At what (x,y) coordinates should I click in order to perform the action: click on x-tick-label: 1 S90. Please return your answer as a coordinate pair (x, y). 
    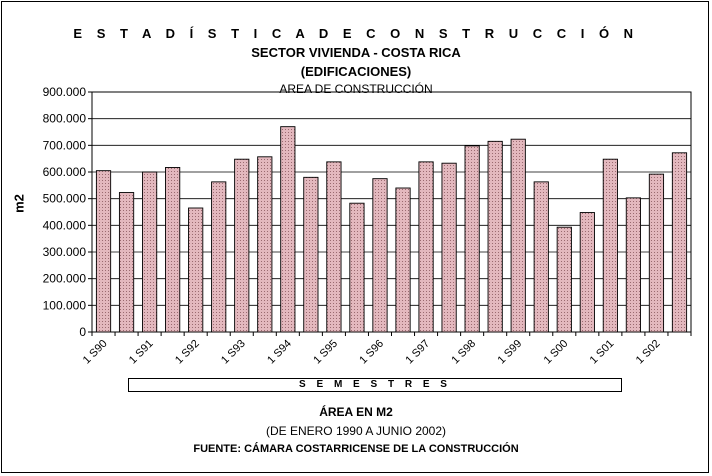
    Looking at the image, I should click on (95, 352).